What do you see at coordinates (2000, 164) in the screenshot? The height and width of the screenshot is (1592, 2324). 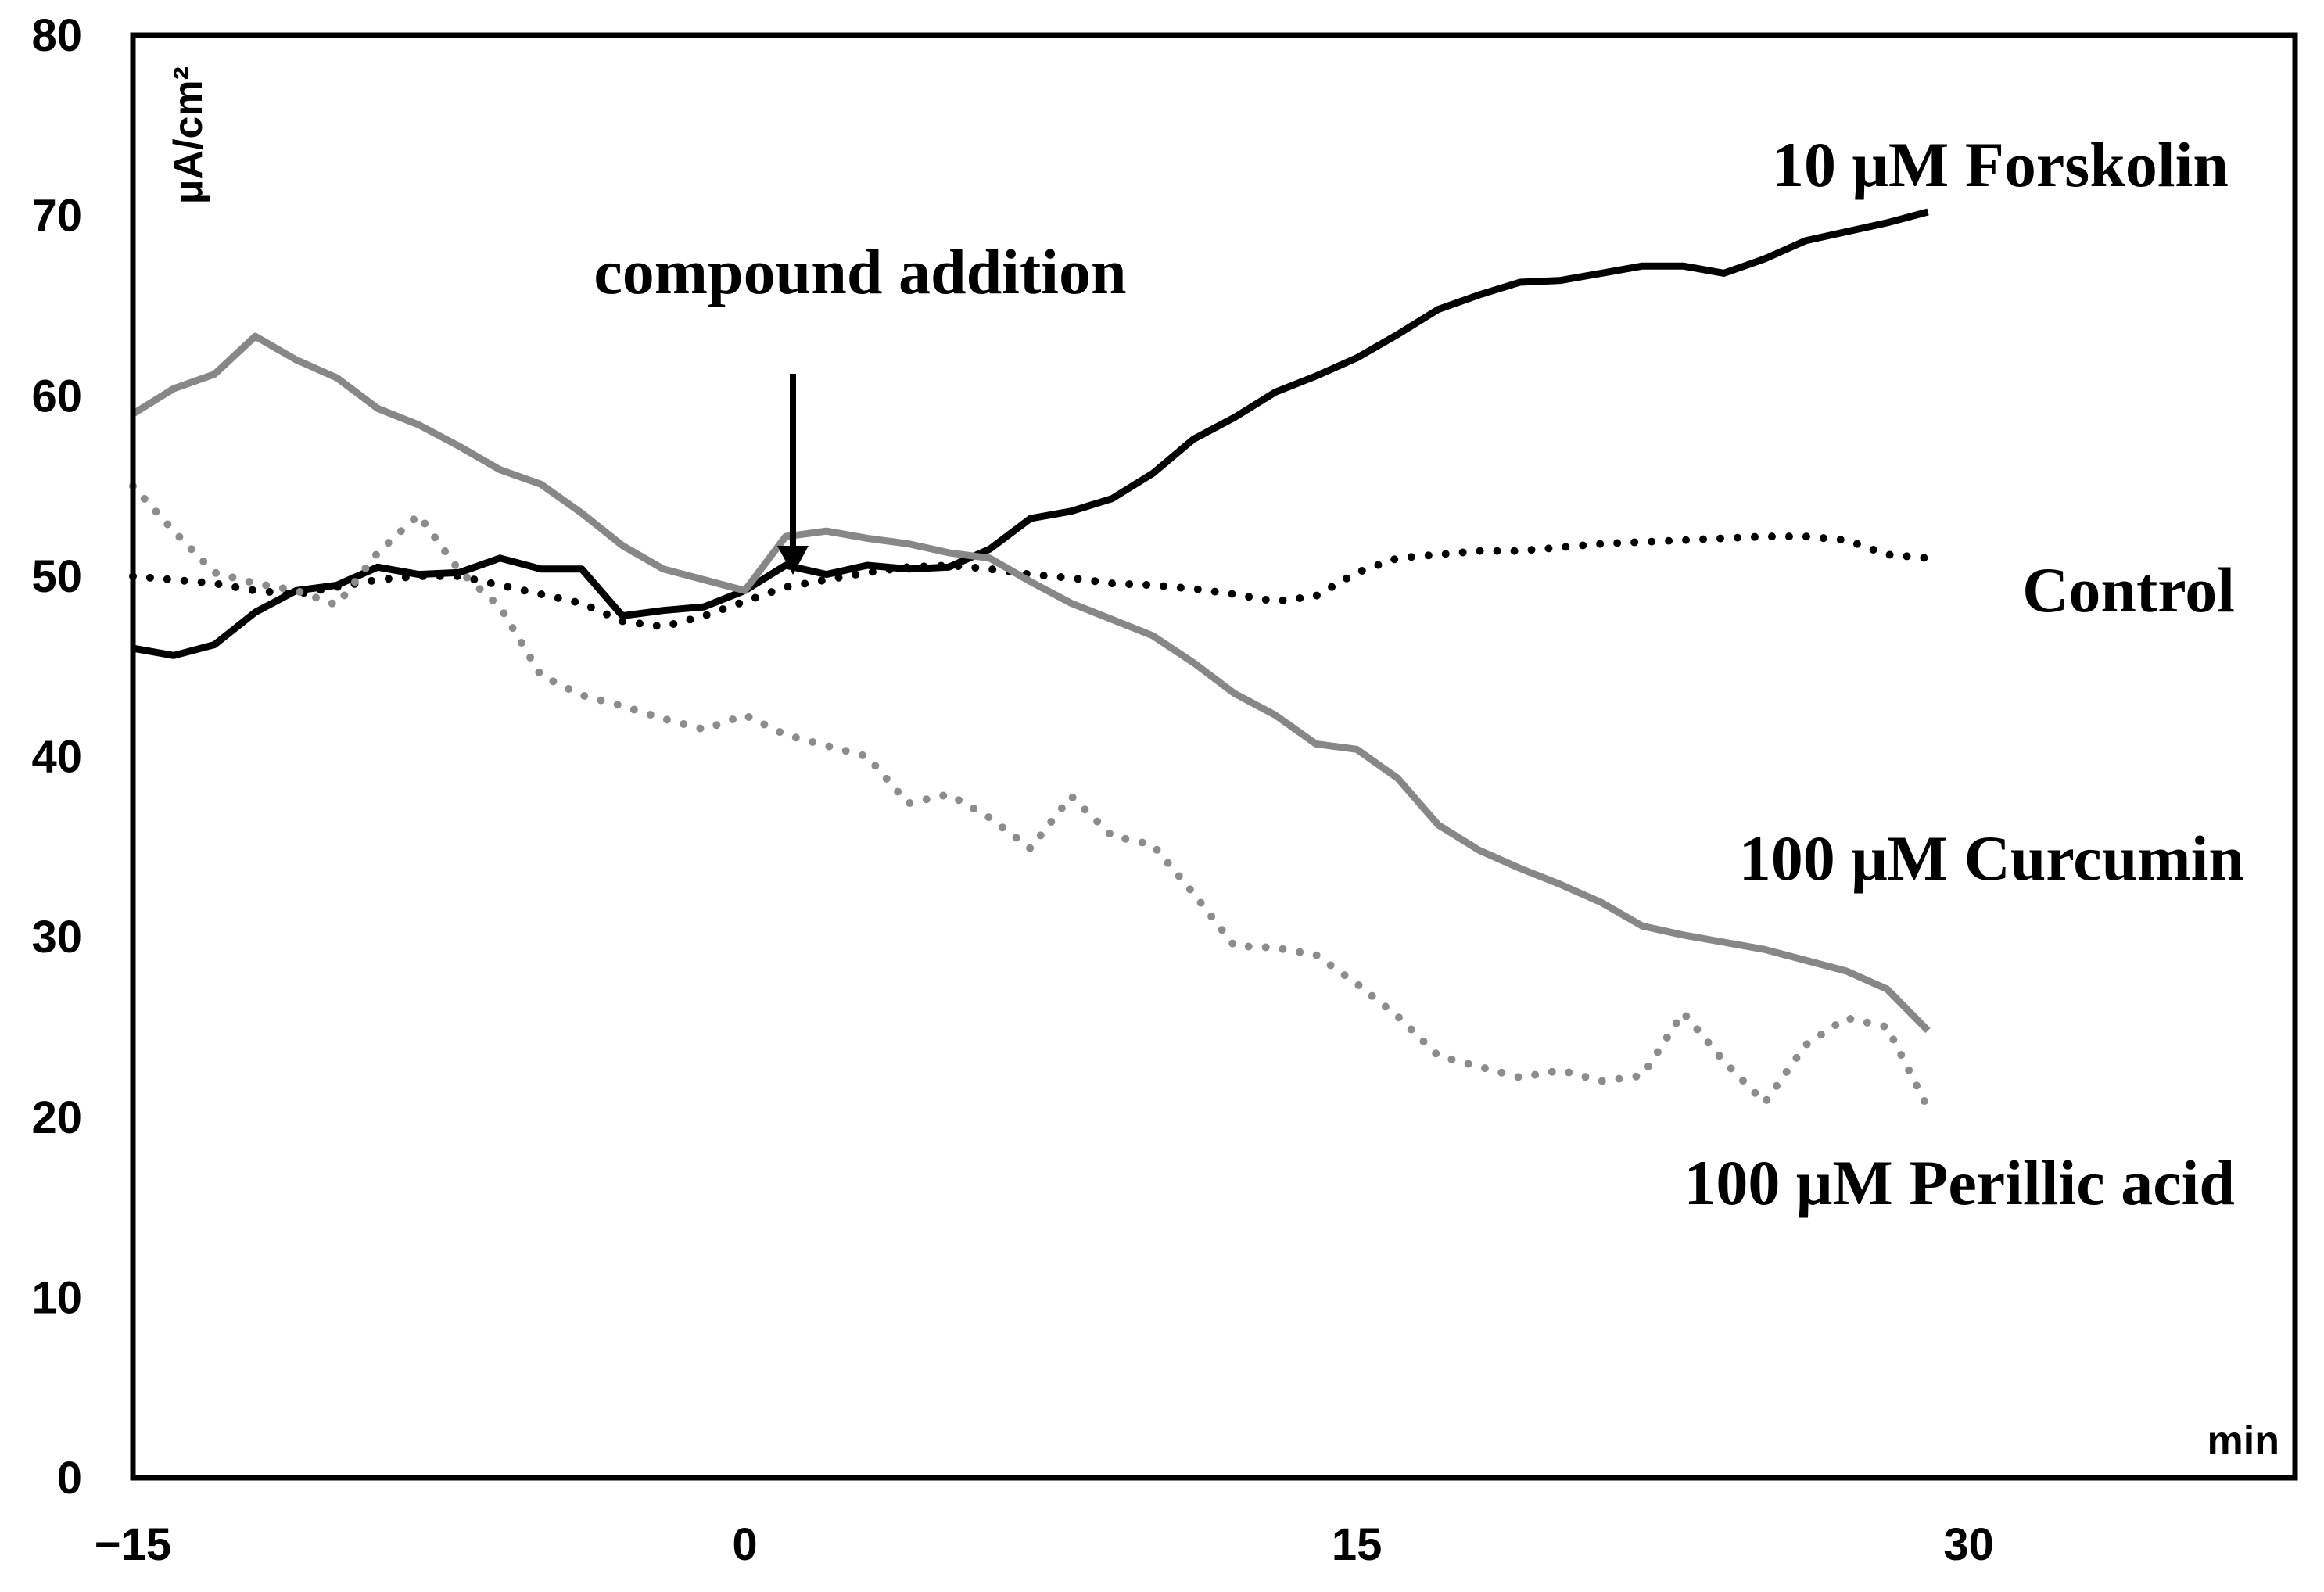 I see `series-label-forskolin: 10 μM Forskolin` at bounding box center [2000, 164].